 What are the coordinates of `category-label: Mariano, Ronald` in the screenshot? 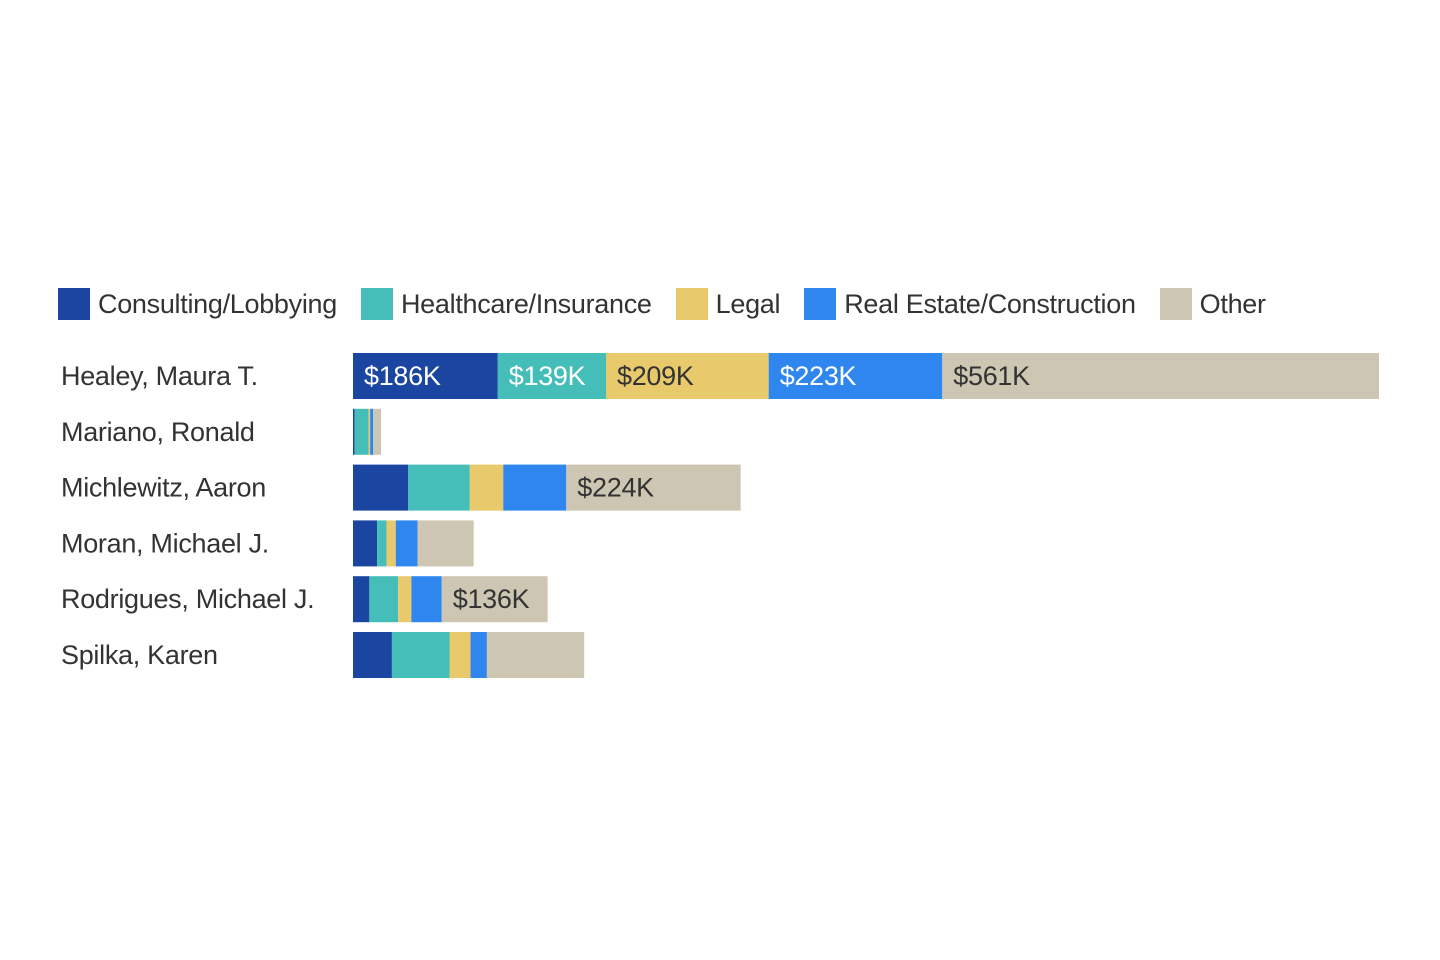 It's located at (158, 432).